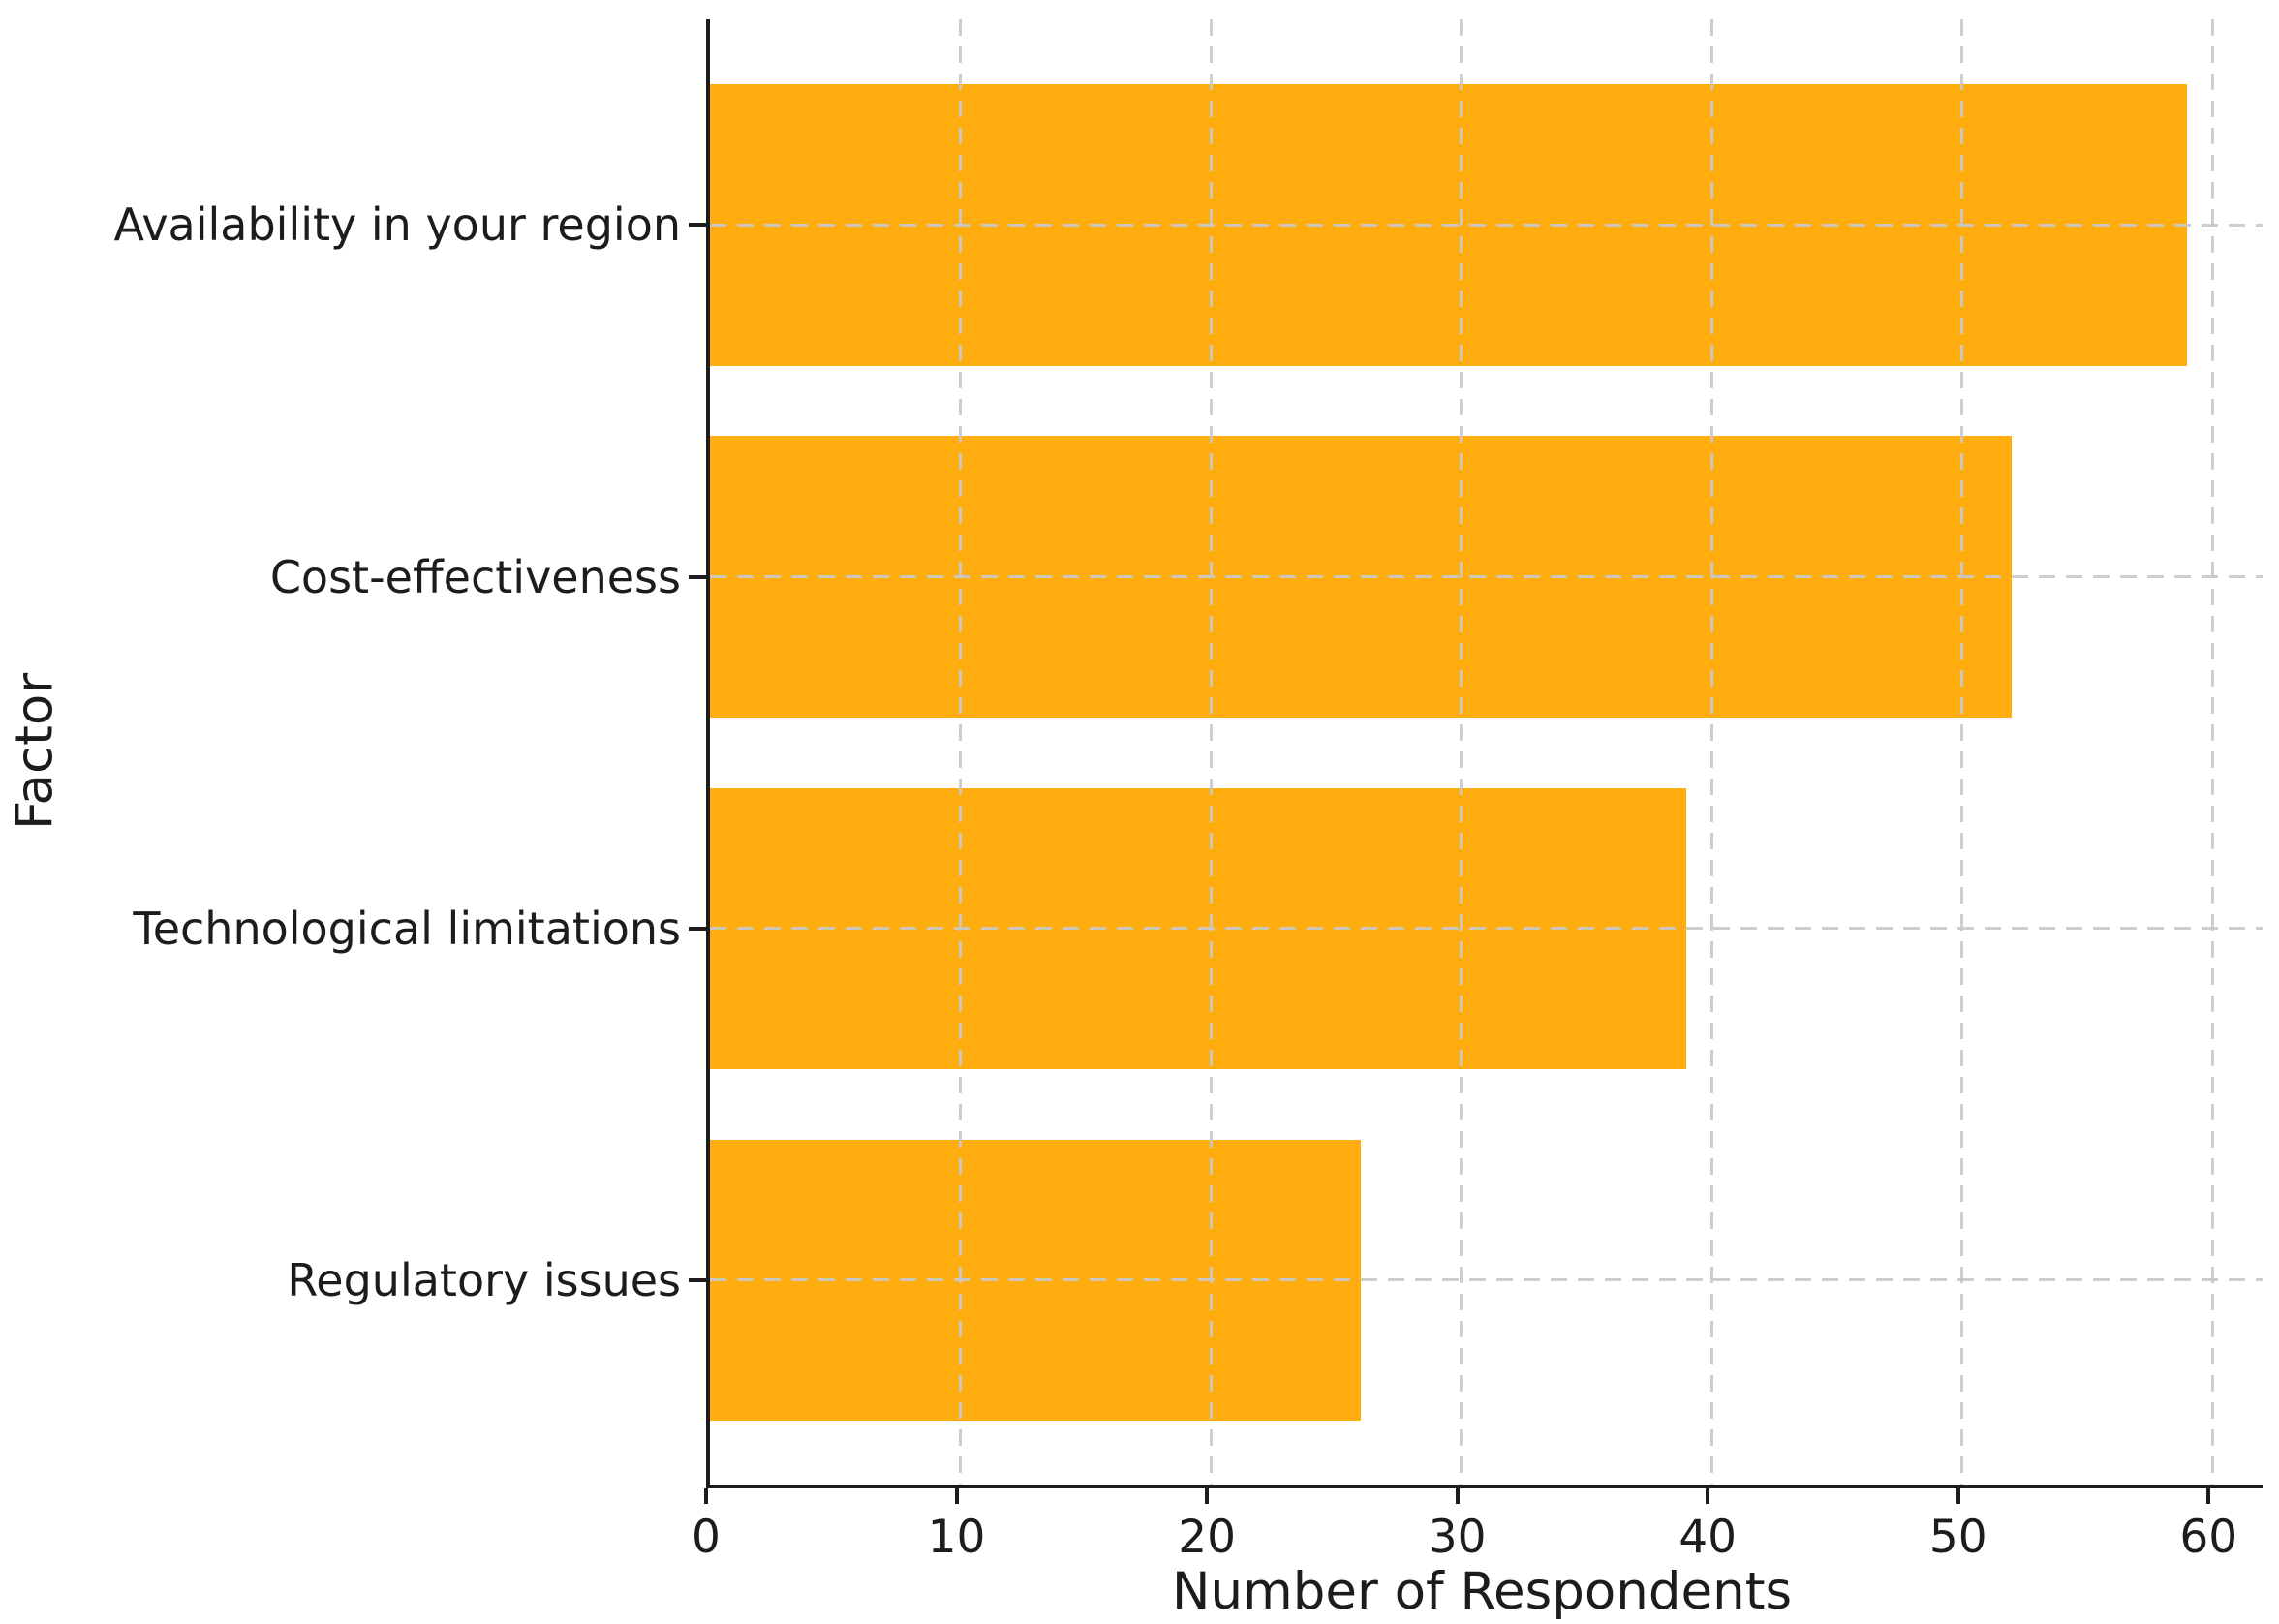 The width and height of the screenshot is (2279, 1624). Describe the element at coordinates (1207, 1537) in the screenshot. I see `x-tick-label-20: 20` at that location.